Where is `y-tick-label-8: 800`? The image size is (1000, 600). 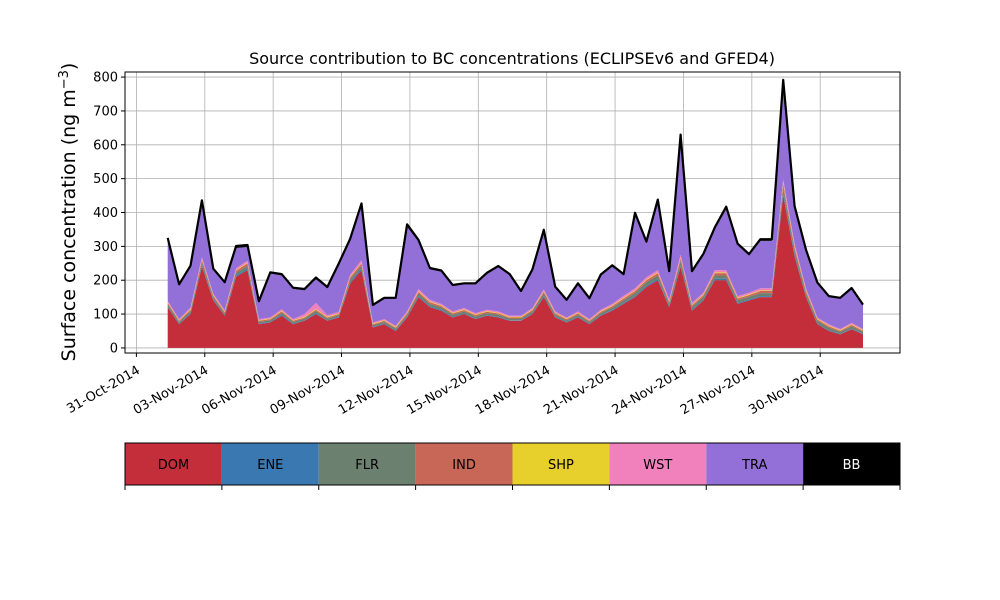
y-tick-label-8: 800 is located at coordinates (105, 78).